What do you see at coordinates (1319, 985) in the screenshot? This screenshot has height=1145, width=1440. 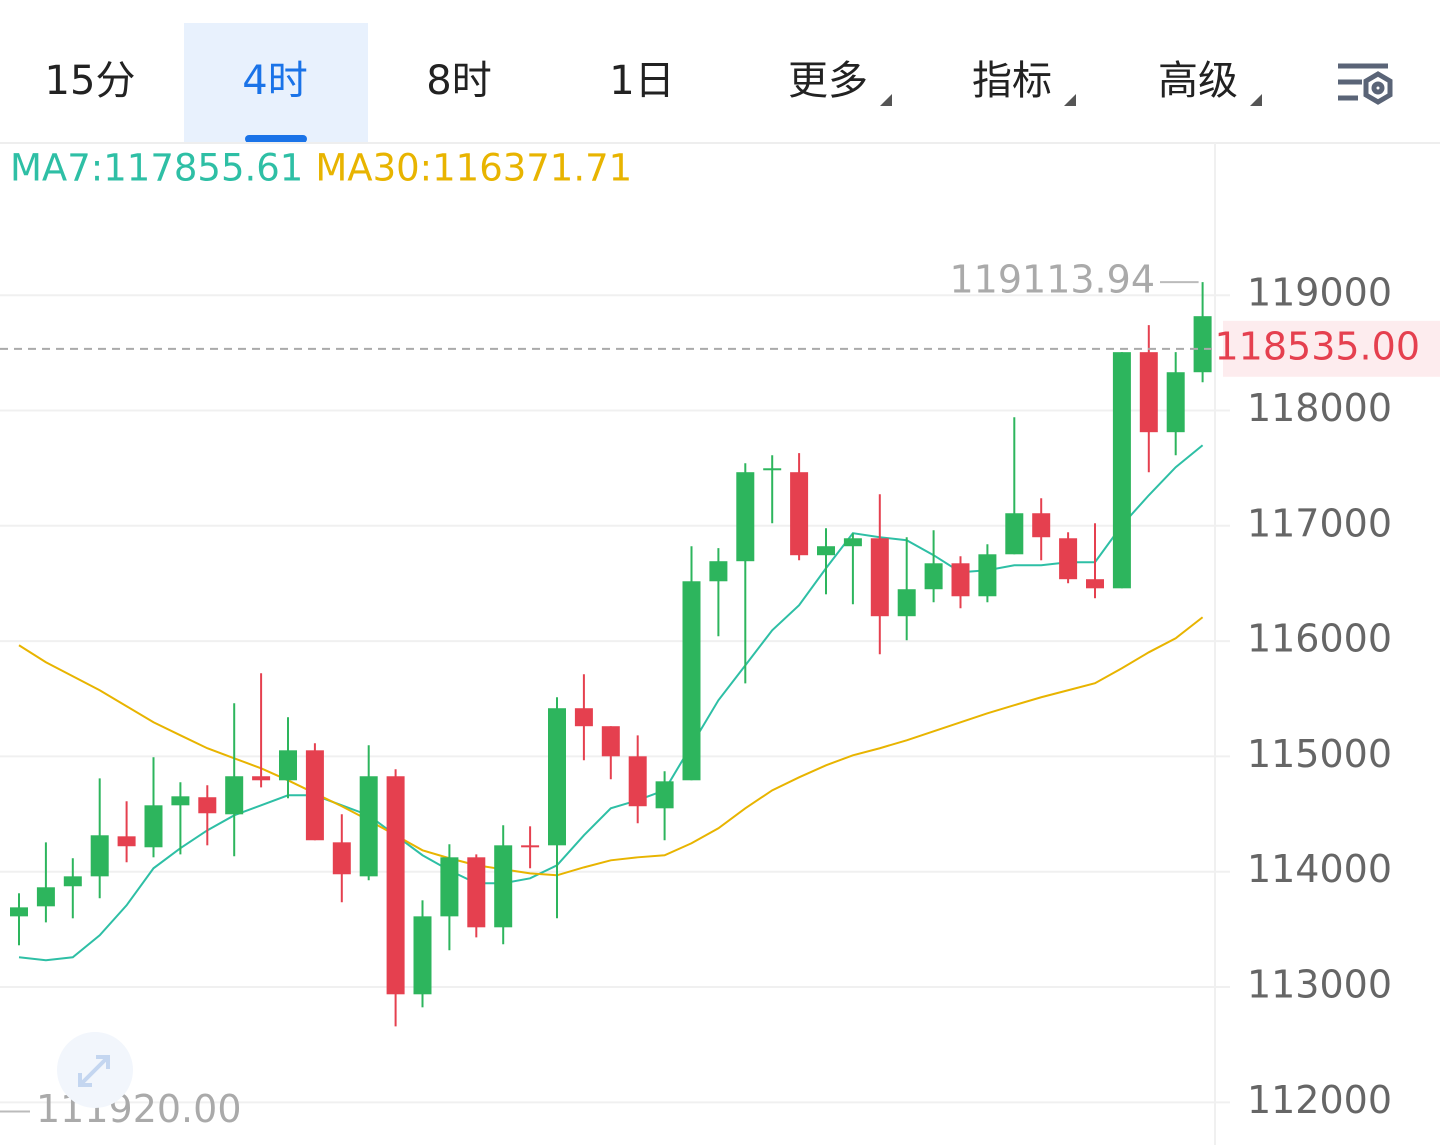 I see `y-tick-label: 113000` at bounding box center [1319, 985].